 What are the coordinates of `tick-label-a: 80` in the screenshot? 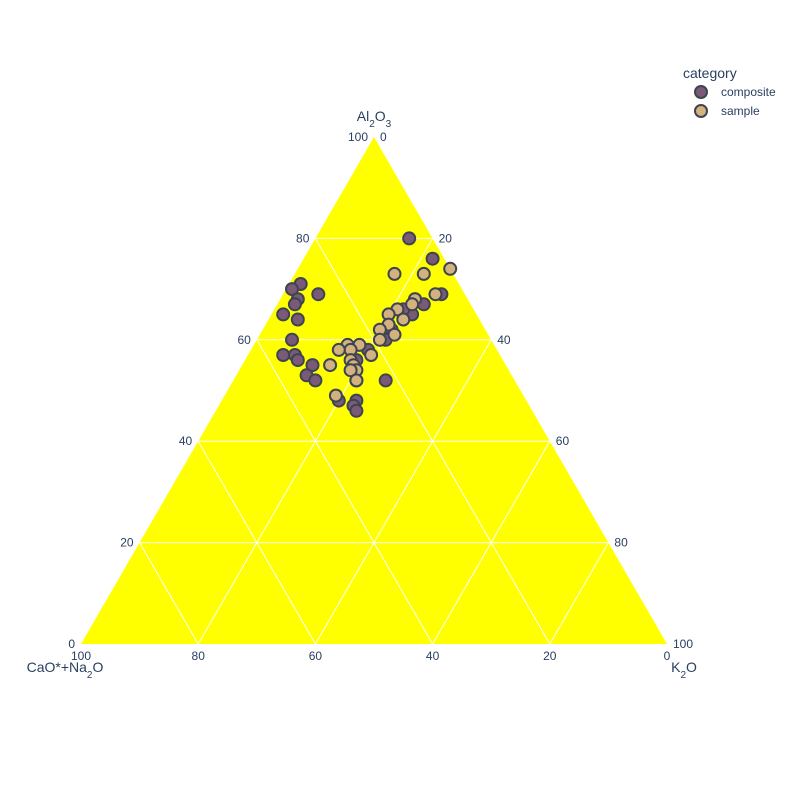 It's located at (303, 238).